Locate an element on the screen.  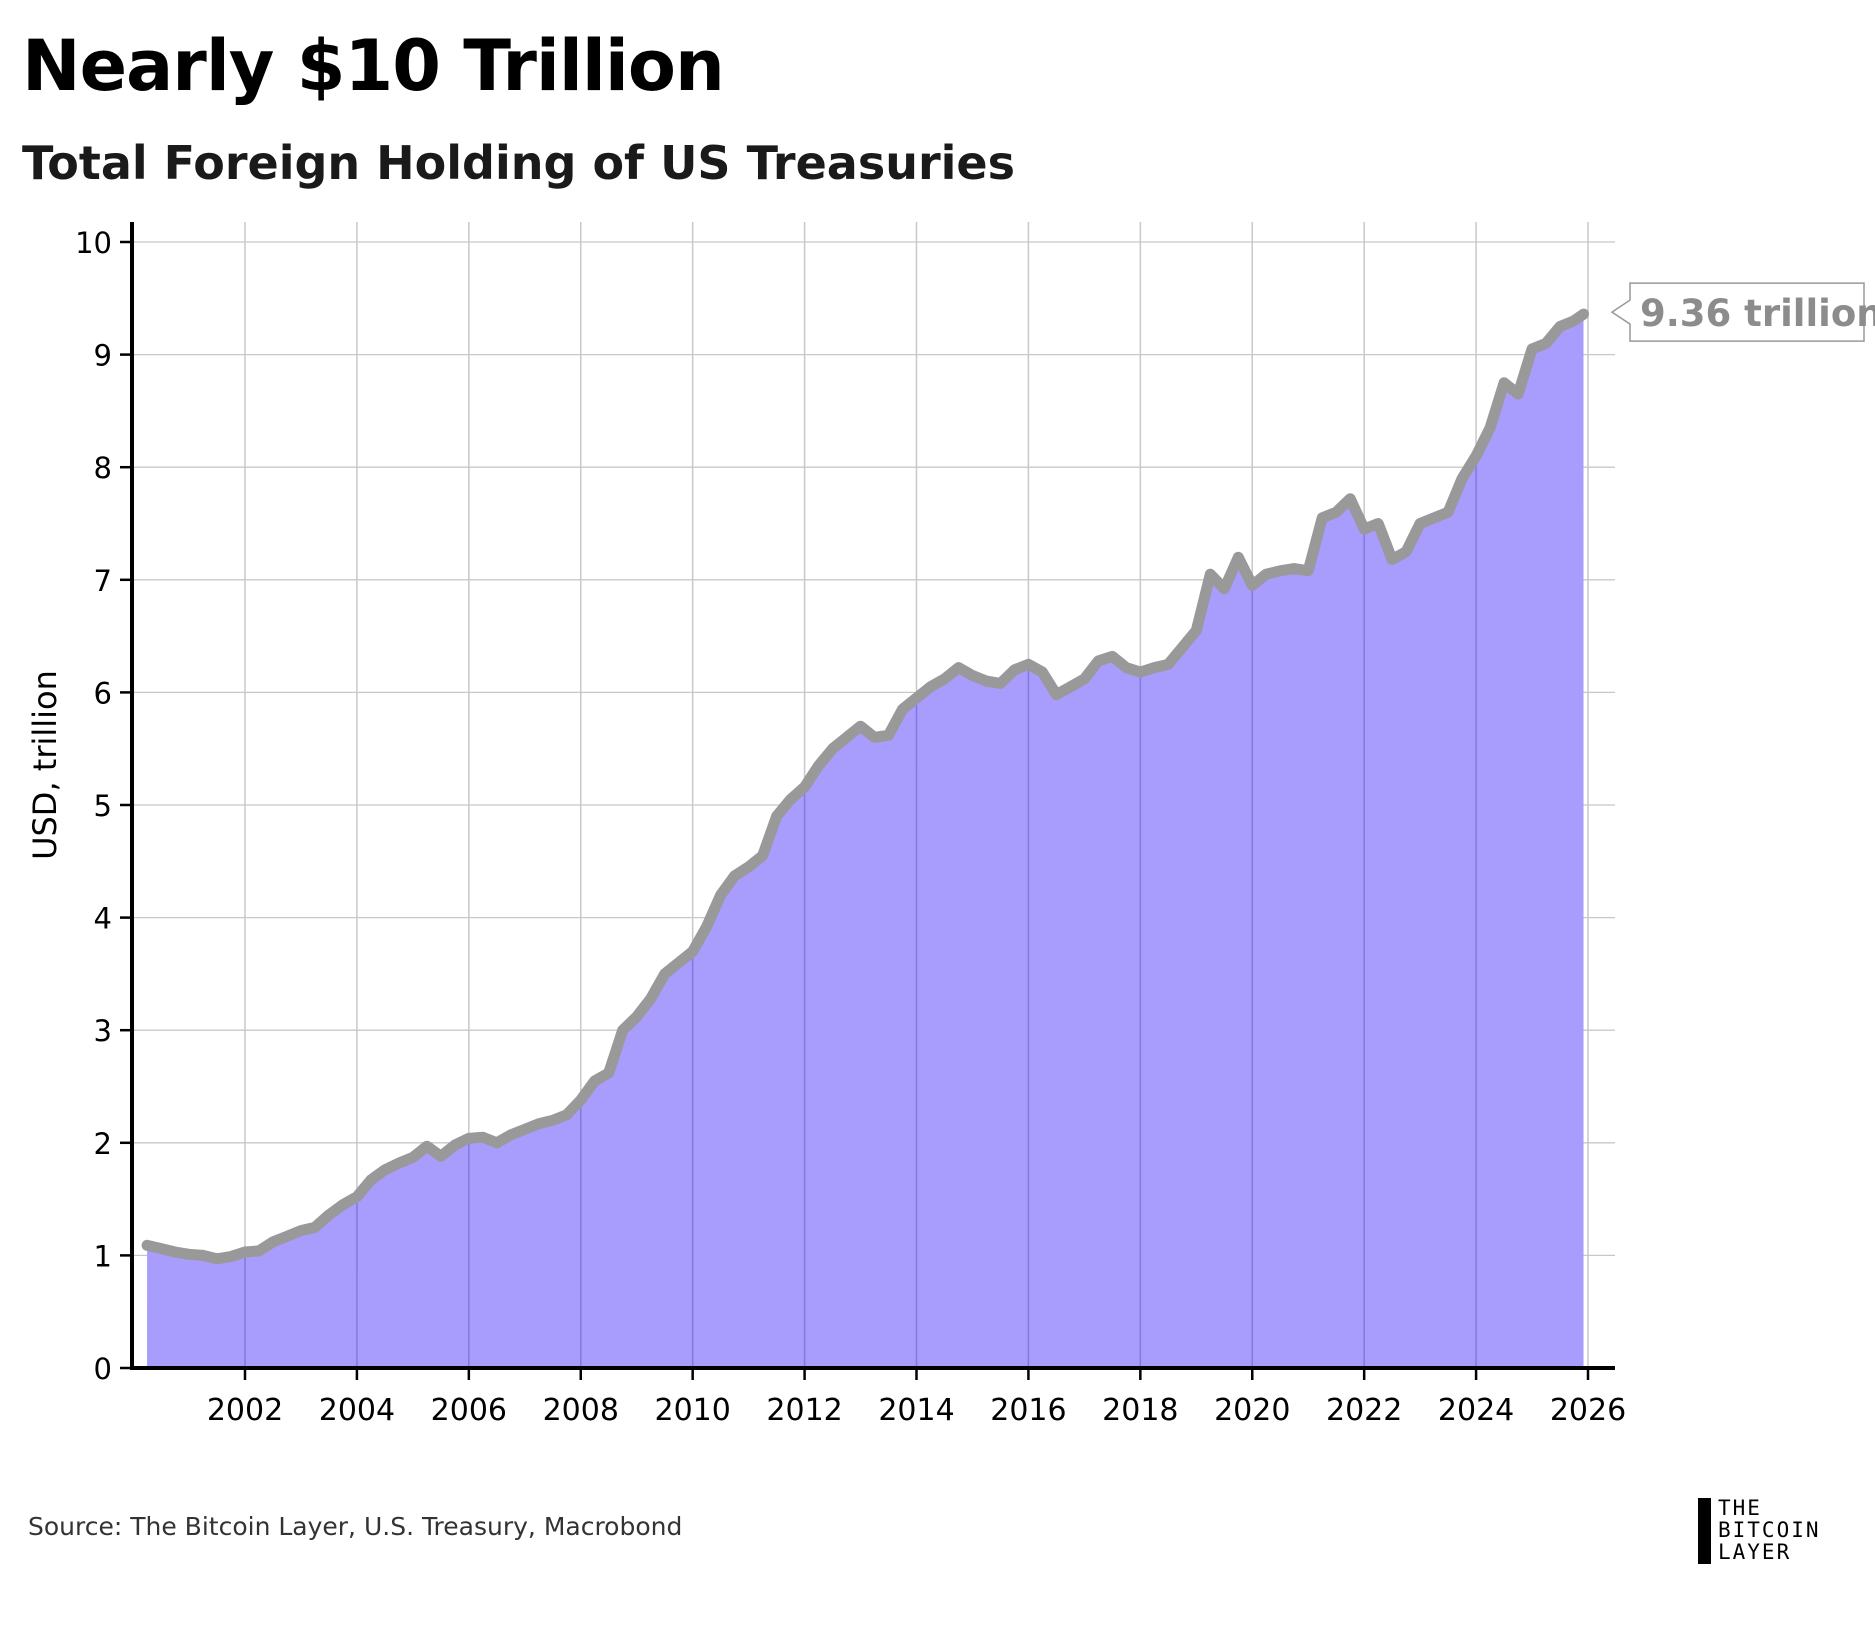
y-tick-label-7: 7 is located at coordinates (103, 581).